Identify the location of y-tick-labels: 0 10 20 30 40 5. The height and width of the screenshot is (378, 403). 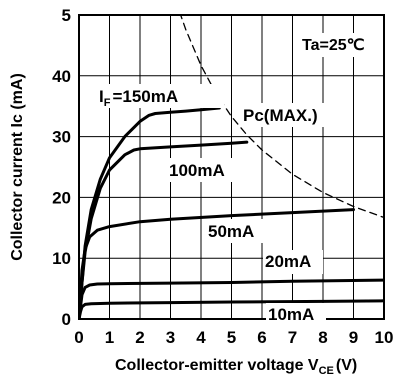
(61, 167).